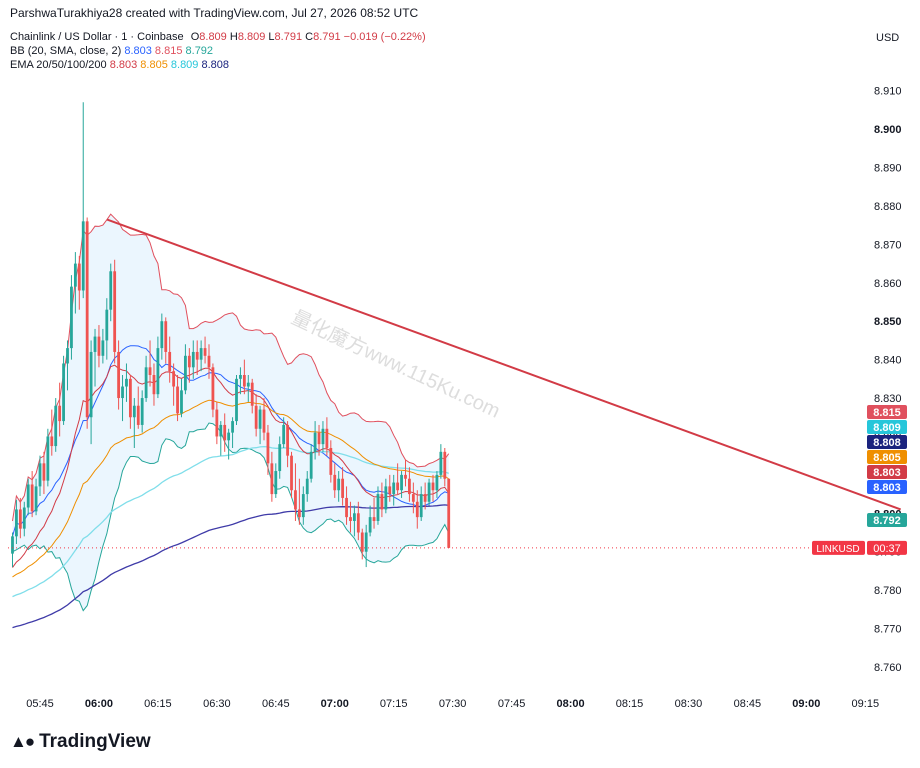 The image size is (920, 768). Describe the element at coordinates (195, 37) in the screenshot. I see `legend-open-label: O` at that location.